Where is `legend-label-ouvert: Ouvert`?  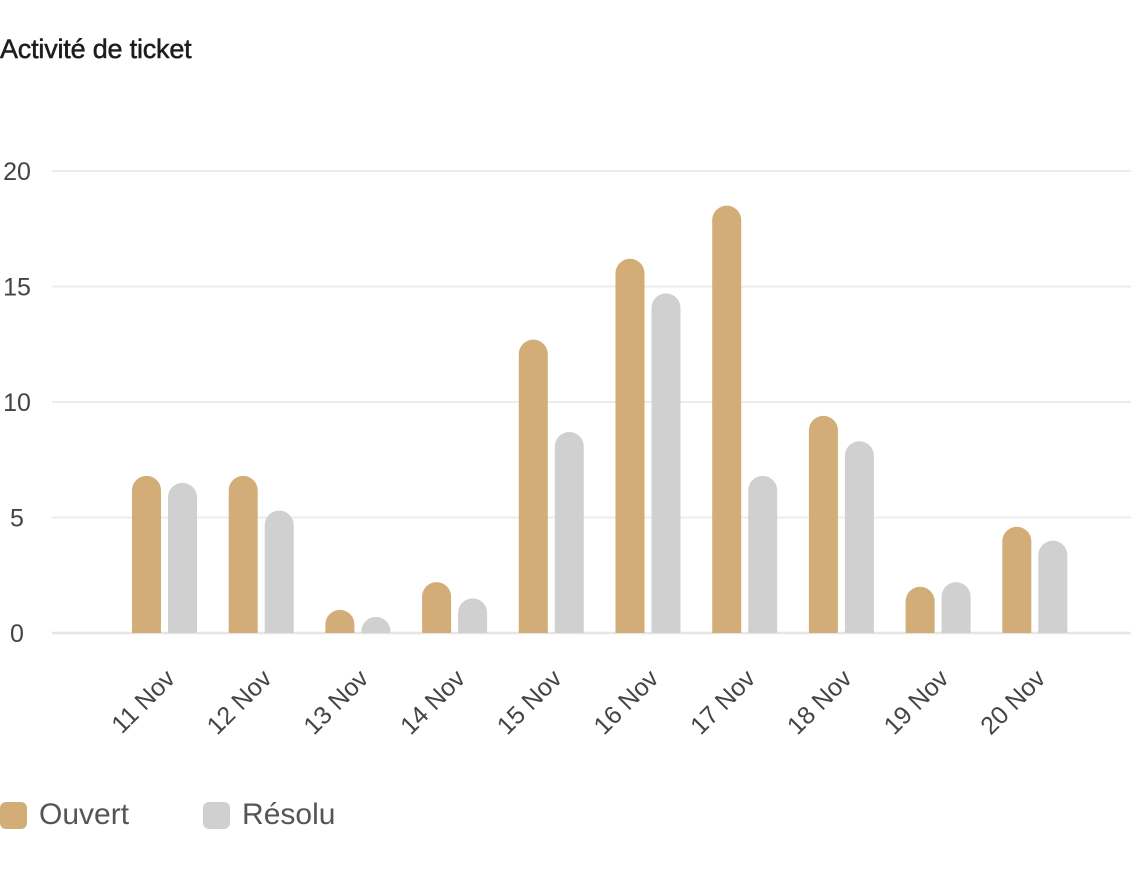 legend-label-ouvert: Ouvert is located at coordinates (84, 814).